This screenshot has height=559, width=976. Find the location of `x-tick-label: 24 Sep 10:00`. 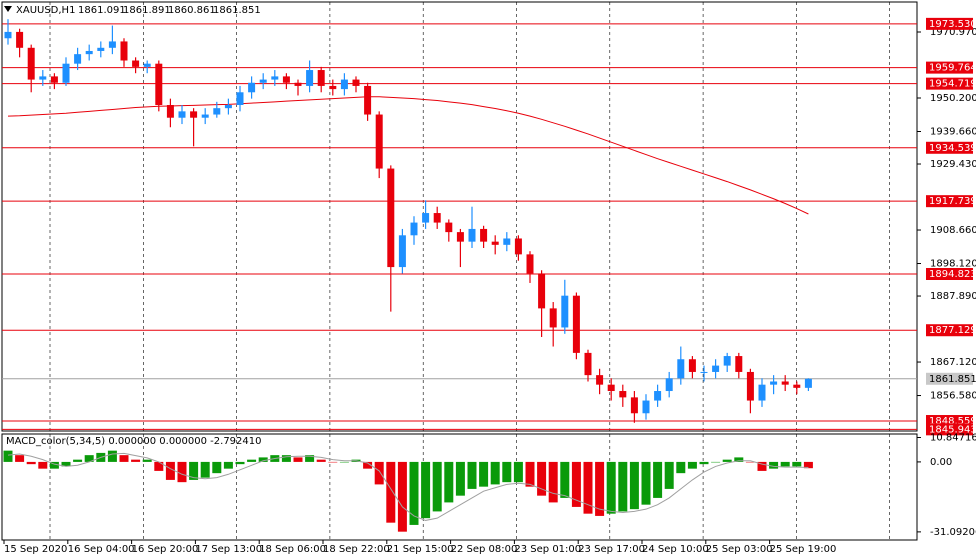

x-tick-label: 24 Sep 10:00 is located at coordinates (675, 549).